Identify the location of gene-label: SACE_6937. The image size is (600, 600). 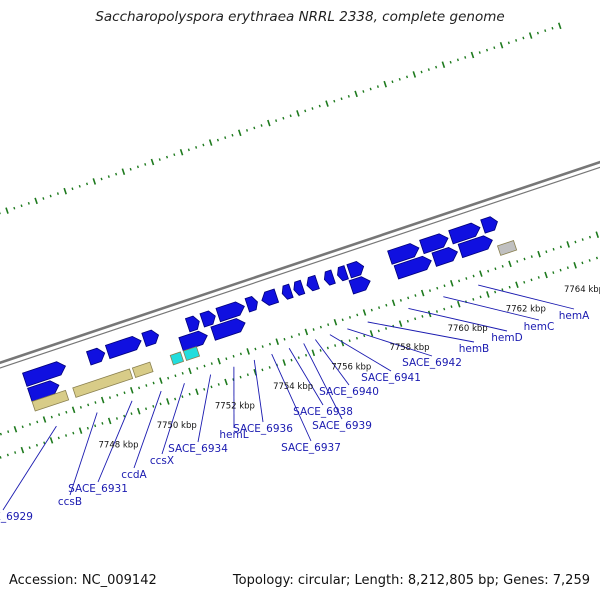
(311, 448).